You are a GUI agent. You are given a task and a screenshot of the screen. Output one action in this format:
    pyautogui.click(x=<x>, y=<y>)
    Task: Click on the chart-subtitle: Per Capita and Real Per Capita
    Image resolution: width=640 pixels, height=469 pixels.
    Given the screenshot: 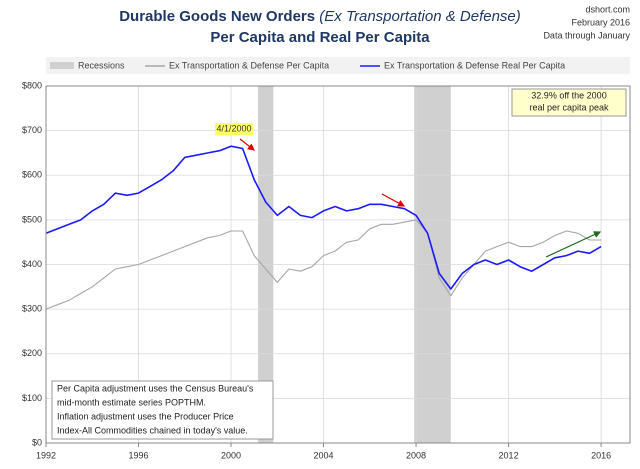 What is the action you would take?
    pyautogui.click(x=320, y=37)
    